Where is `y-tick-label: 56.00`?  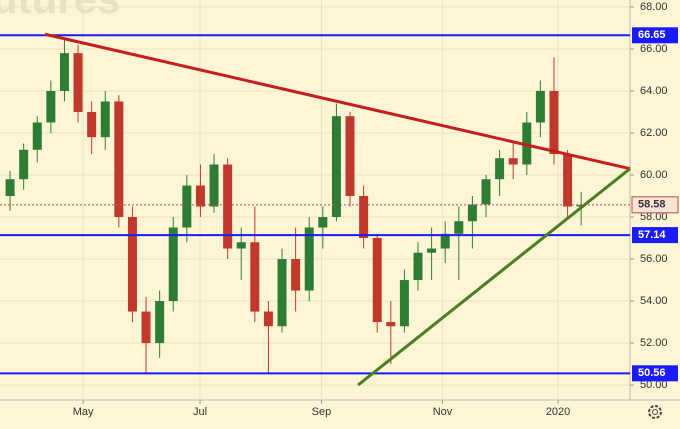
y-tick-label: 56.00 is located at coordinates (654, 259).